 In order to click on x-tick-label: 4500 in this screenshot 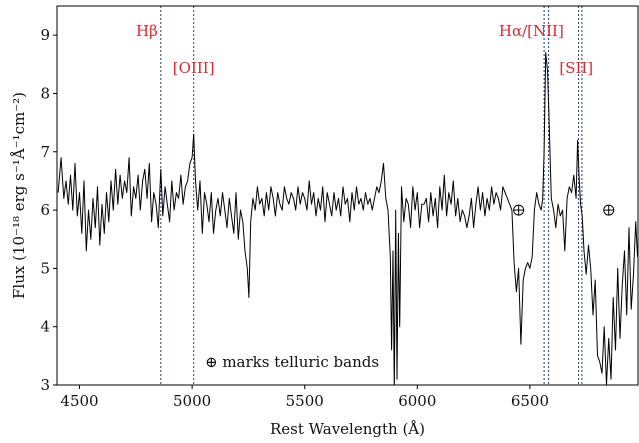, I will do `click(79, 401)`.